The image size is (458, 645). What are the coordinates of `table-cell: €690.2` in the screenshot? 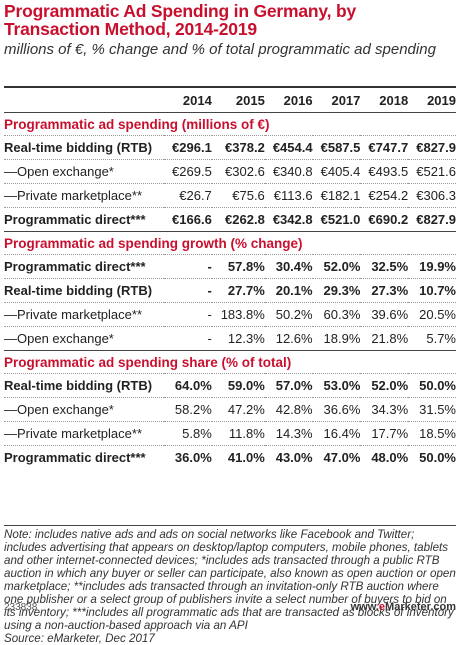 It's located at (384, 219).